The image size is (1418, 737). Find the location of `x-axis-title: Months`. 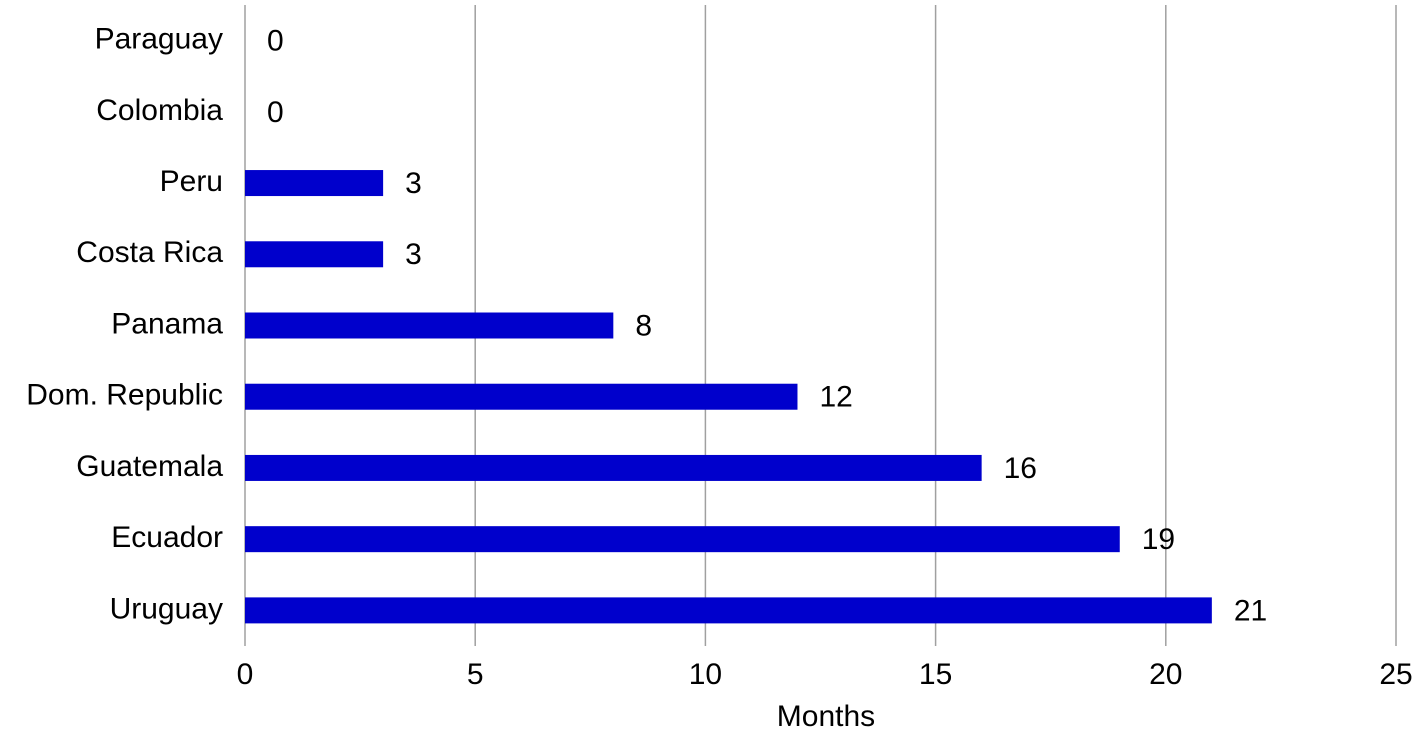

x-axis-title: Months is located at coordinates (826, 716).